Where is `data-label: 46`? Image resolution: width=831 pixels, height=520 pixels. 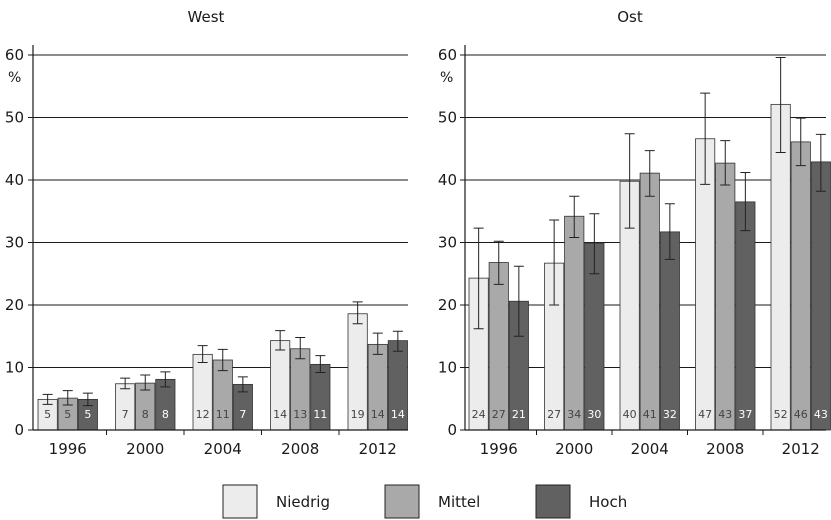 data-label: 46 is located at coordinates (801, 414).